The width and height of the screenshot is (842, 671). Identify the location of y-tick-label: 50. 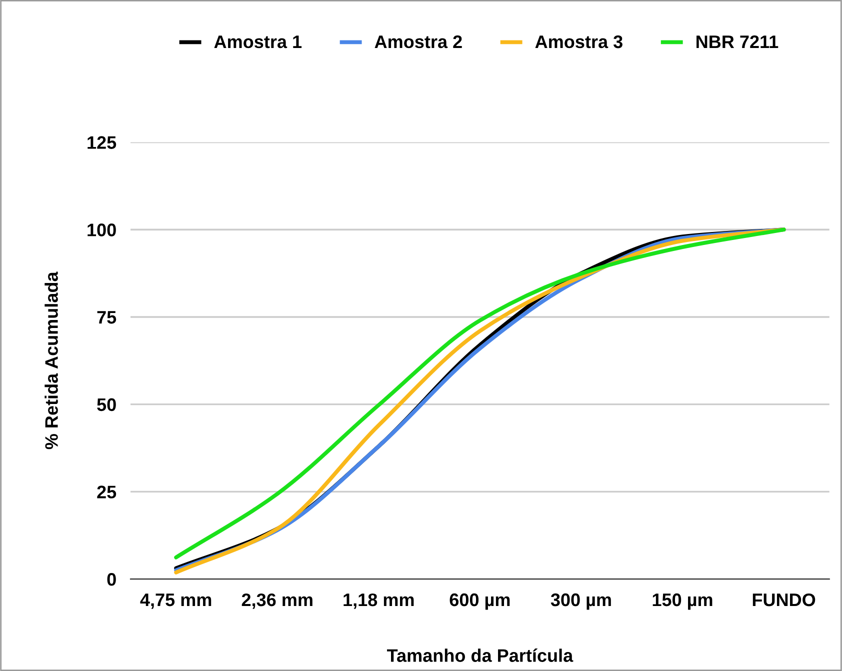
(106, 405).